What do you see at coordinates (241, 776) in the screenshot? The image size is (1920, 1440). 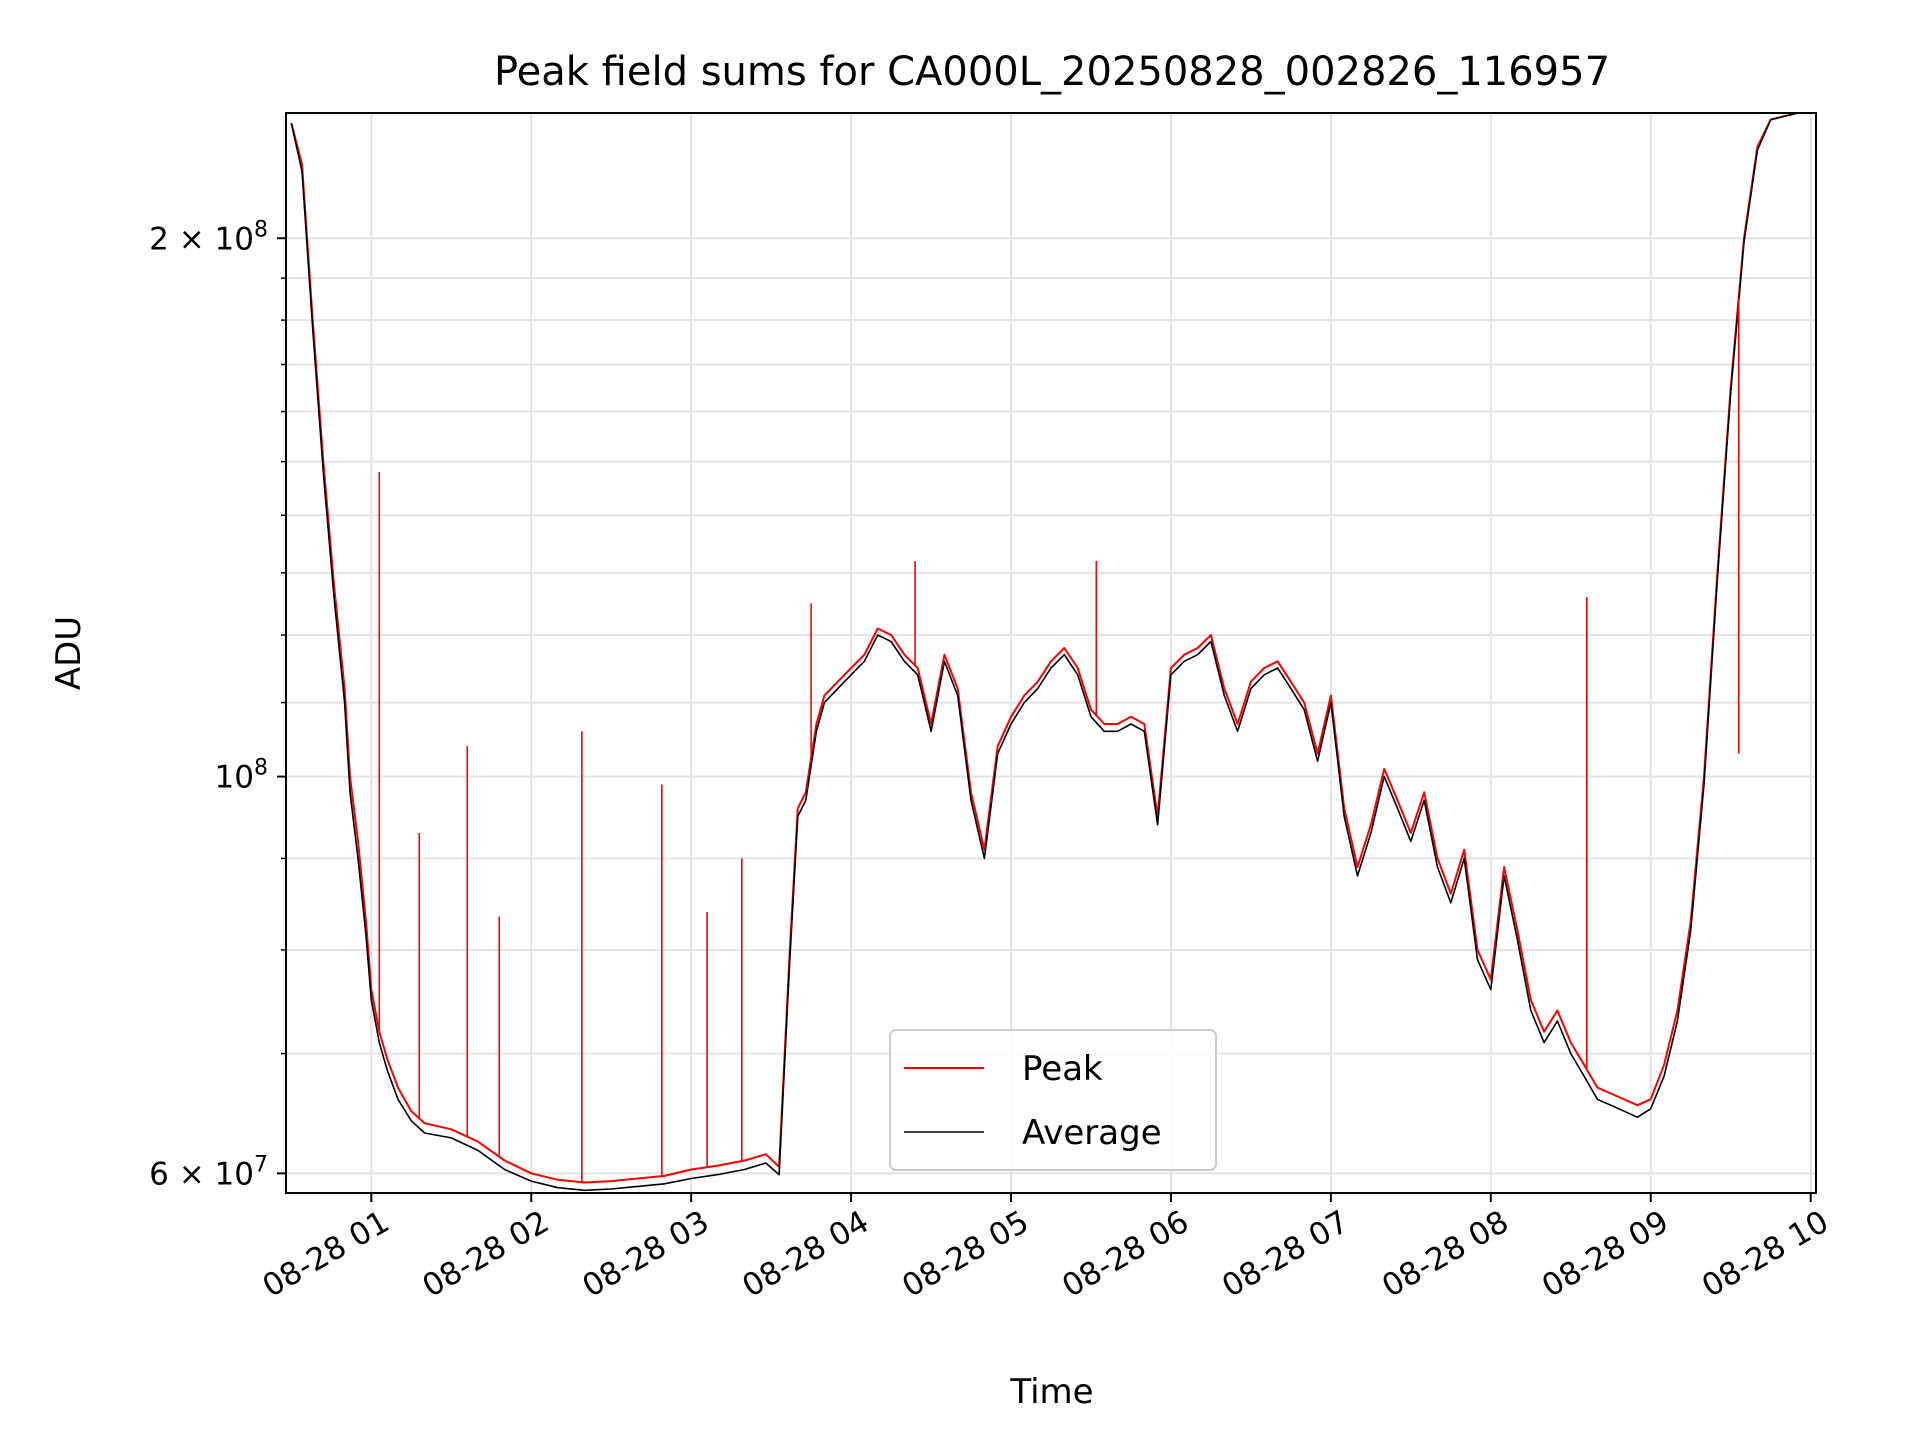 I see `y-tick-label: 108` at bounding box center [241, 776].